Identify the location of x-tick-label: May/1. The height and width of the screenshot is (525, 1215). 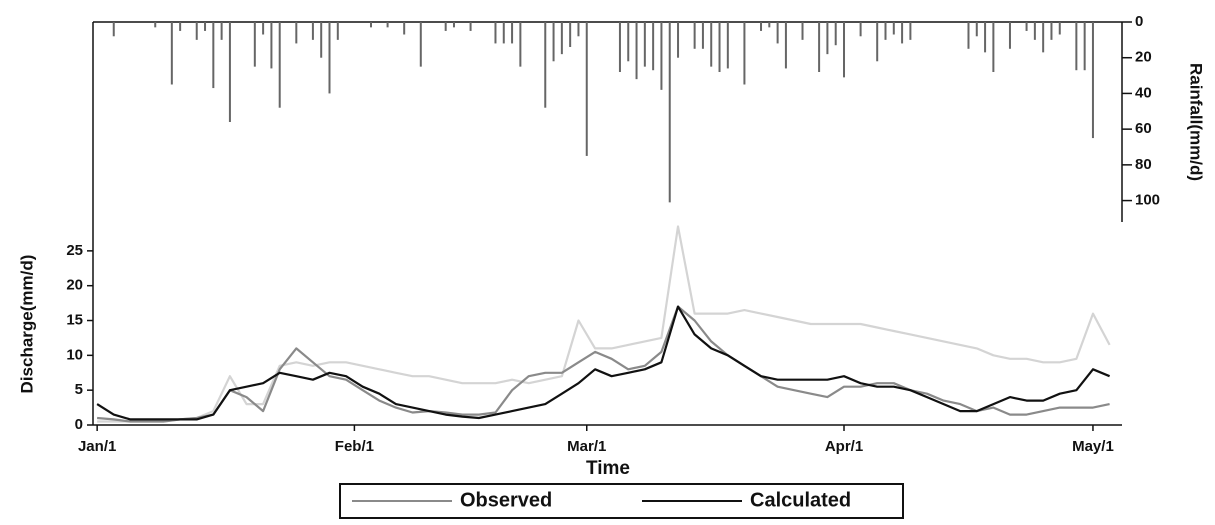
(1093, 446).